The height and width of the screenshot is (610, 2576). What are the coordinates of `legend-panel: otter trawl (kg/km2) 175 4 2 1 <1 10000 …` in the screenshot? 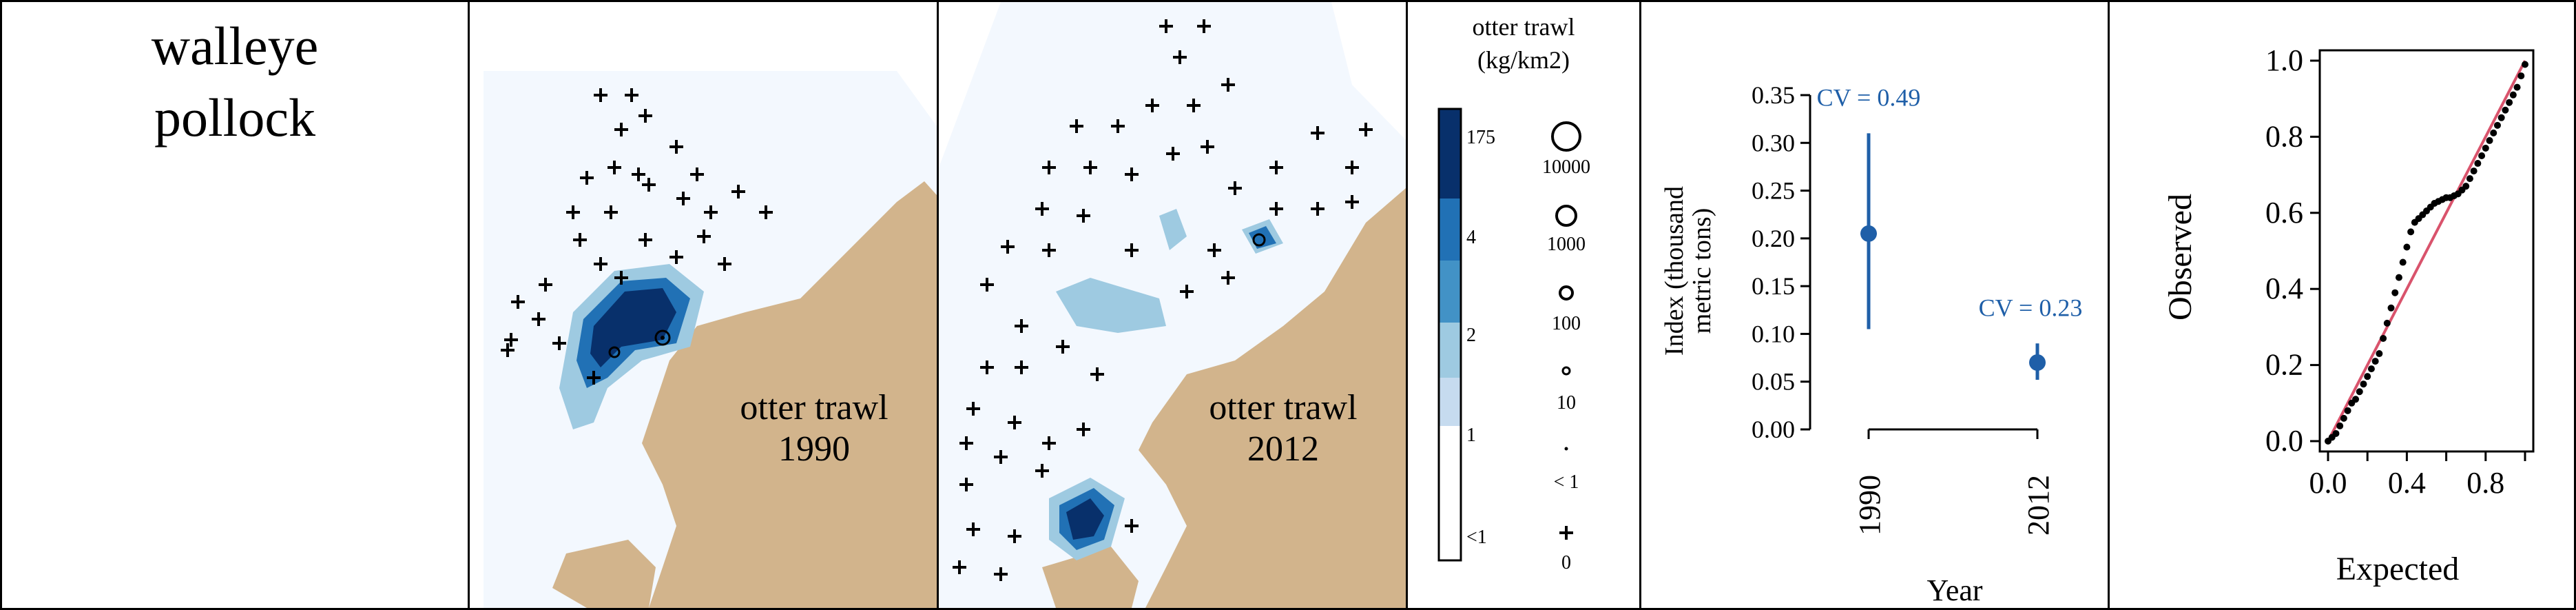 It's located at (1523, 305).